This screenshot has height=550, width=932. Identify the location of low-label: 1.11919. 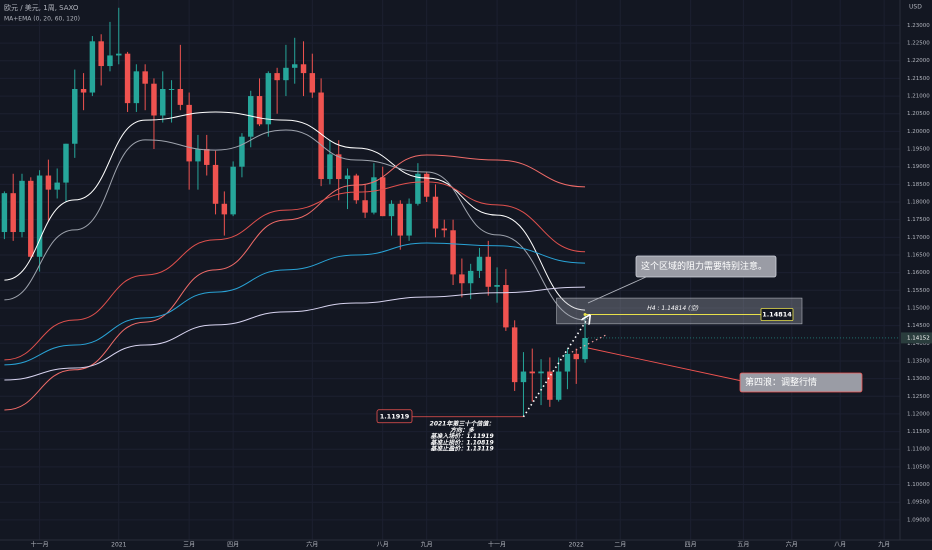
(395, 416).